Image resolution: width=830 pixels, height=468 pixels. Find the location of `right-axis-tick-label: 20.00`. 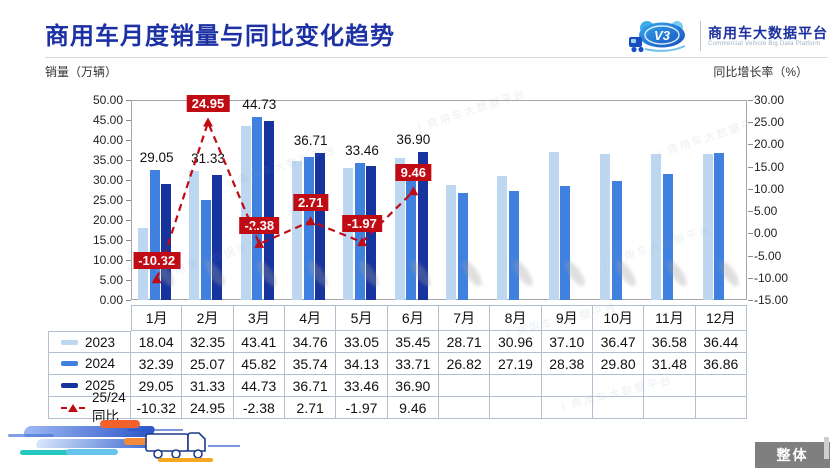

right-axis-tick-label: 20.00 is located at coordinates (769, 144).